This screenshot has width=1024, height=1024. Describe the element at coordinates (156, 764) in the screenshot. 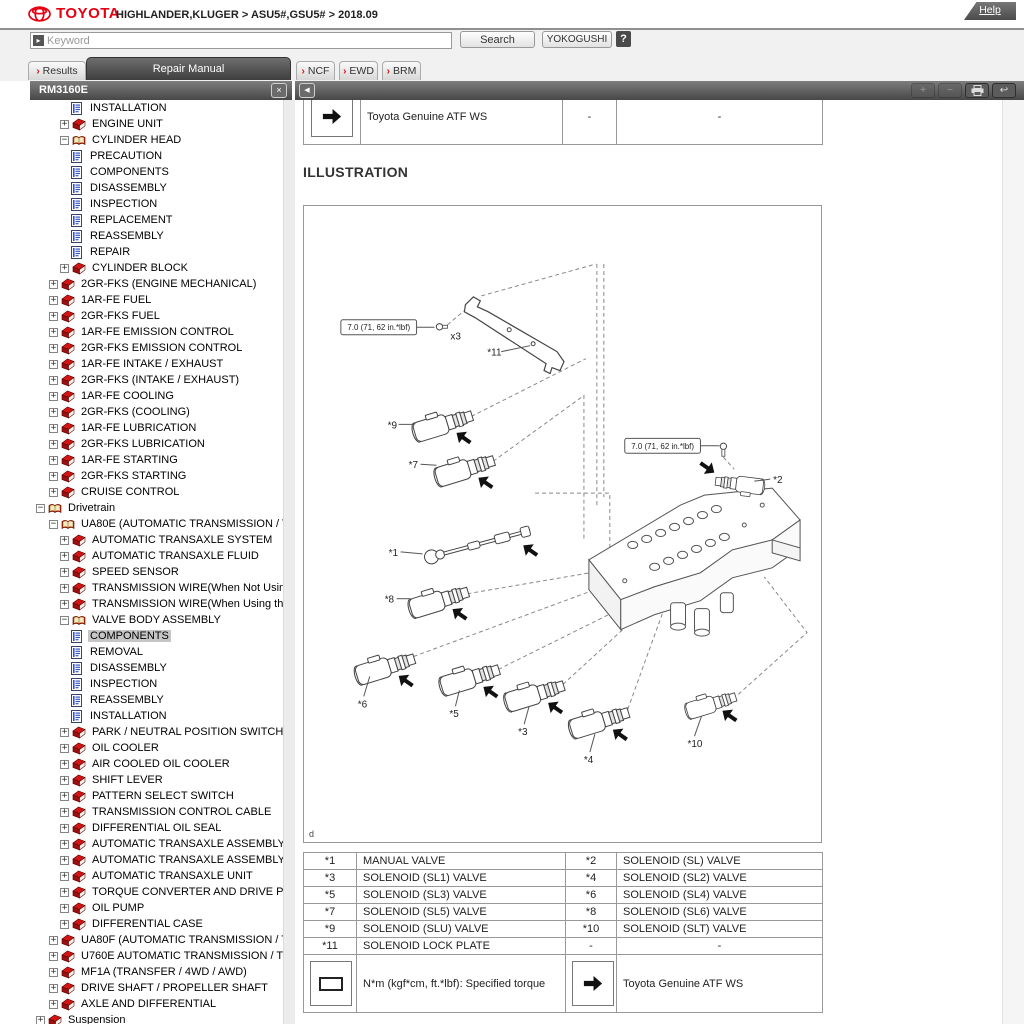

I see `tree-item: + AIR COOLED OIL COOLER` at that location.